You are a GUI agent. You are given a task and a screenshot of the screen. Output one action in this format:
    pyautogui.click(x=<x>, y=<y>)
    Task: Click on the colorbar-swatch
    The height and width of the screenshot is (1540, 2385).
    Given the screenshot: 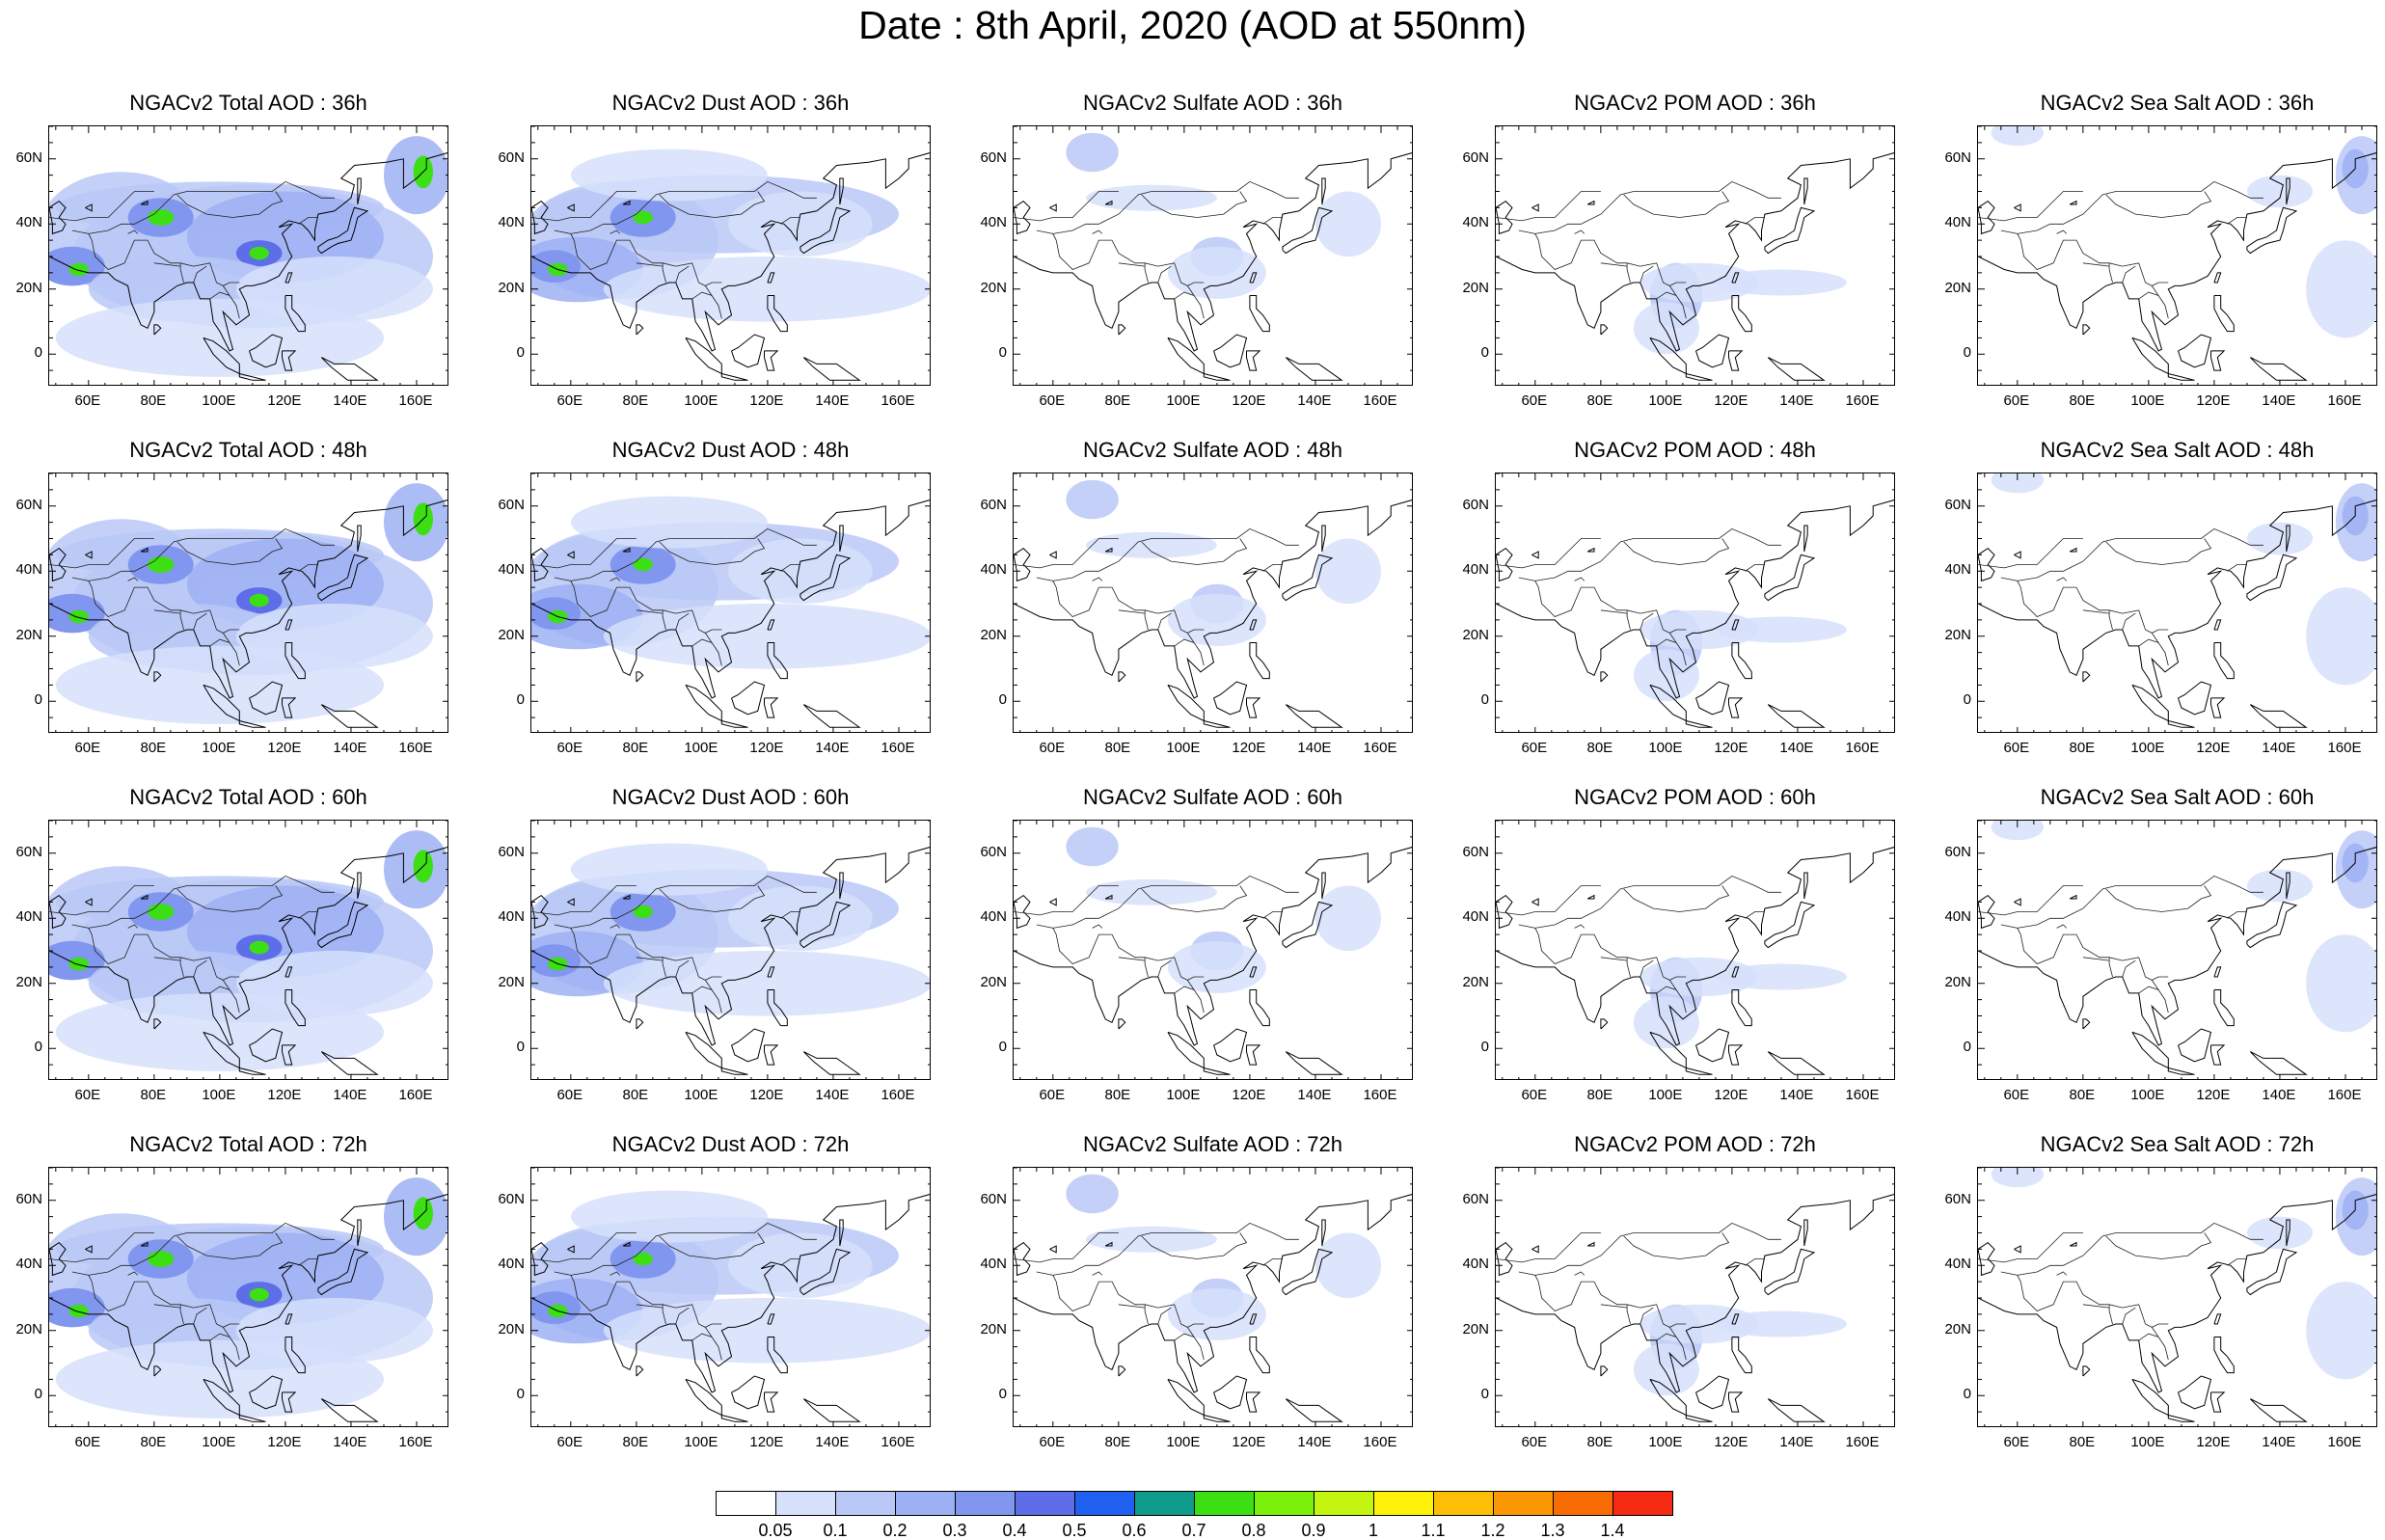 What is the action you would take?
    pyautogui.click(x=1643, y=1503)
    